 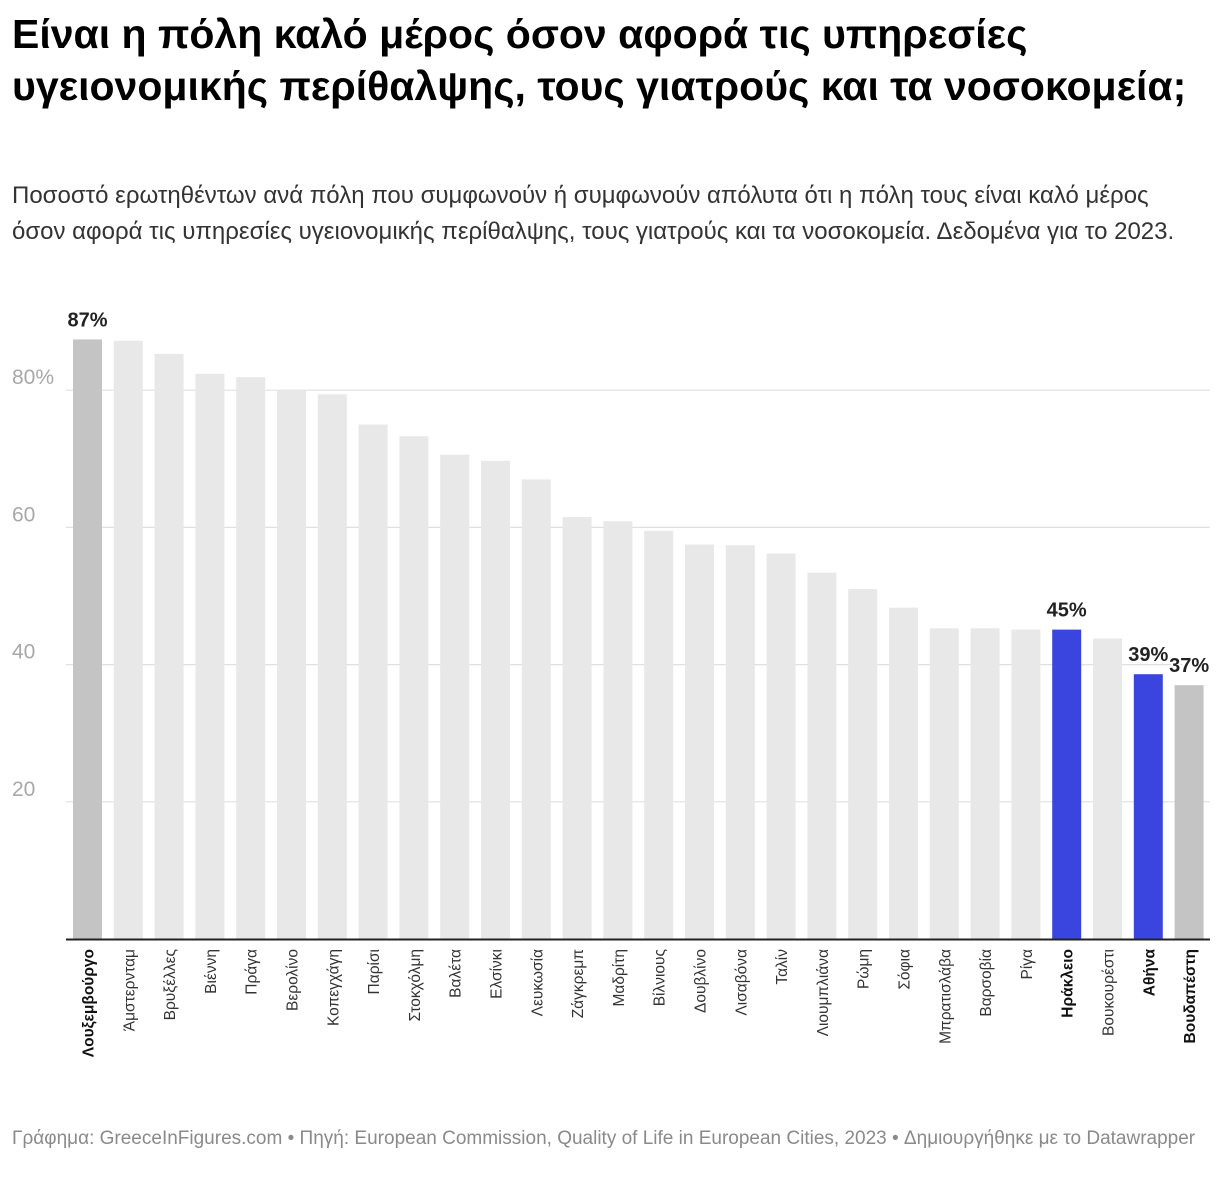 What do you see at coordinates (660, 977) in the screenshot?
I see `category-label: Βίλνιους` at bounding box center [660, 977].